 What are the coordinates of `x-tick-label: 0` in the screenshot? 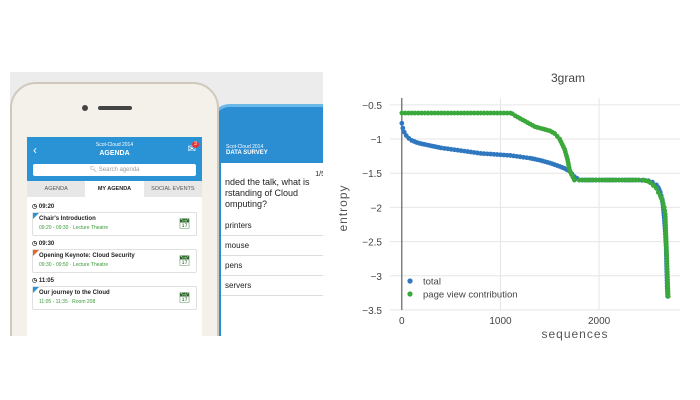 It's located at (402, 321).